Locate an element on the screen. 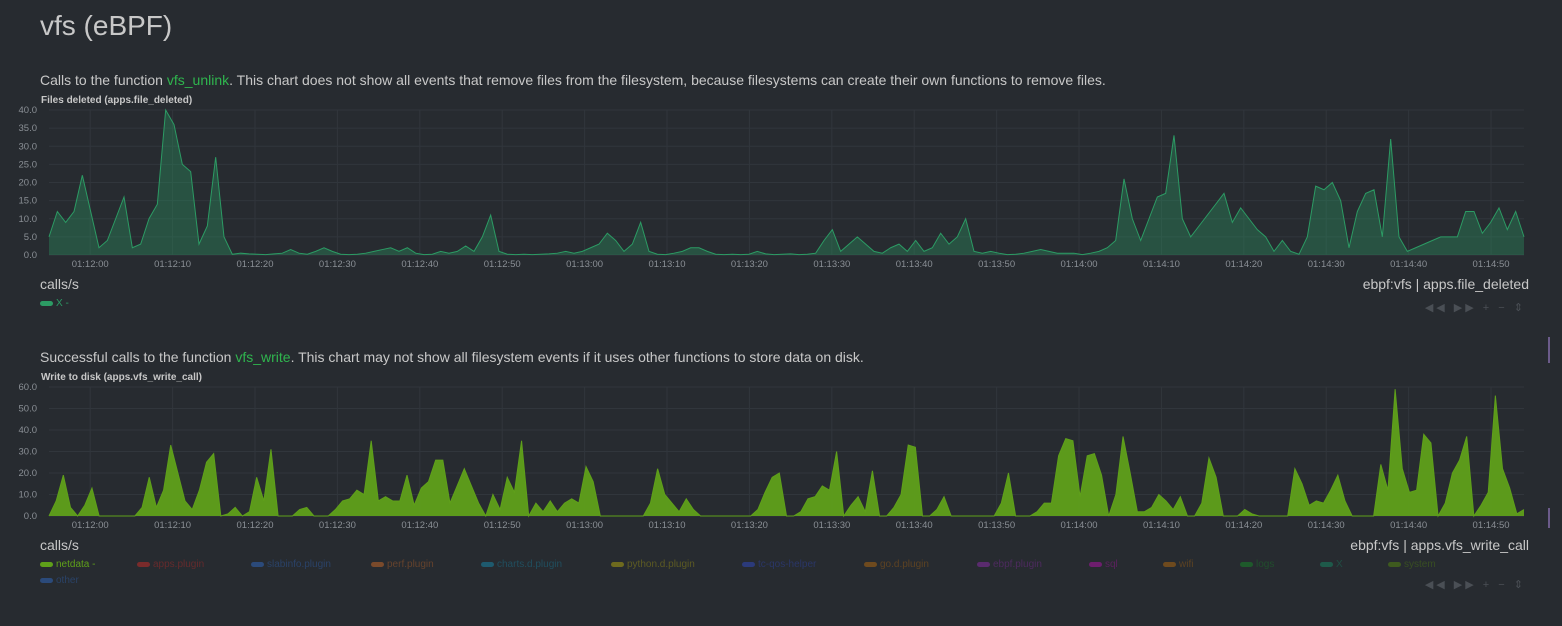 The image size is (1562, 626). chart-context: ebpf:vfs | apps.vfs_write_call is located at coordinates (1439, 545).